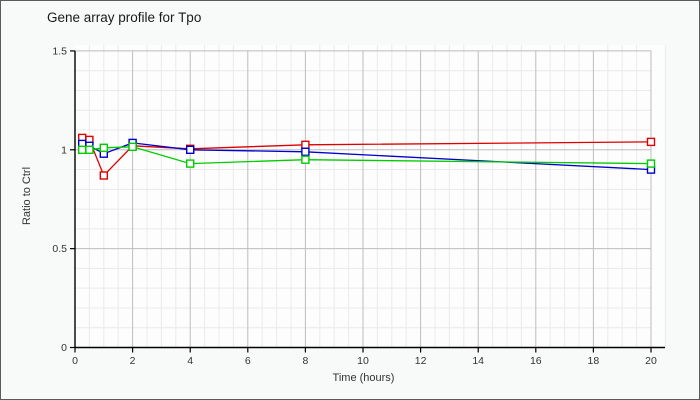  Describe the element at coordinates (305, 361) in the screenshot. I see `x-tick-label: 8` at that location.